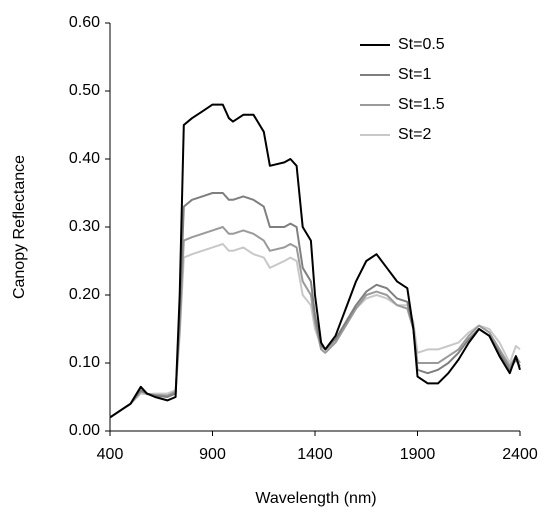 This screenshot has height=521, width=547. I want to click on x-tick-label: 400, so click(110, 454).